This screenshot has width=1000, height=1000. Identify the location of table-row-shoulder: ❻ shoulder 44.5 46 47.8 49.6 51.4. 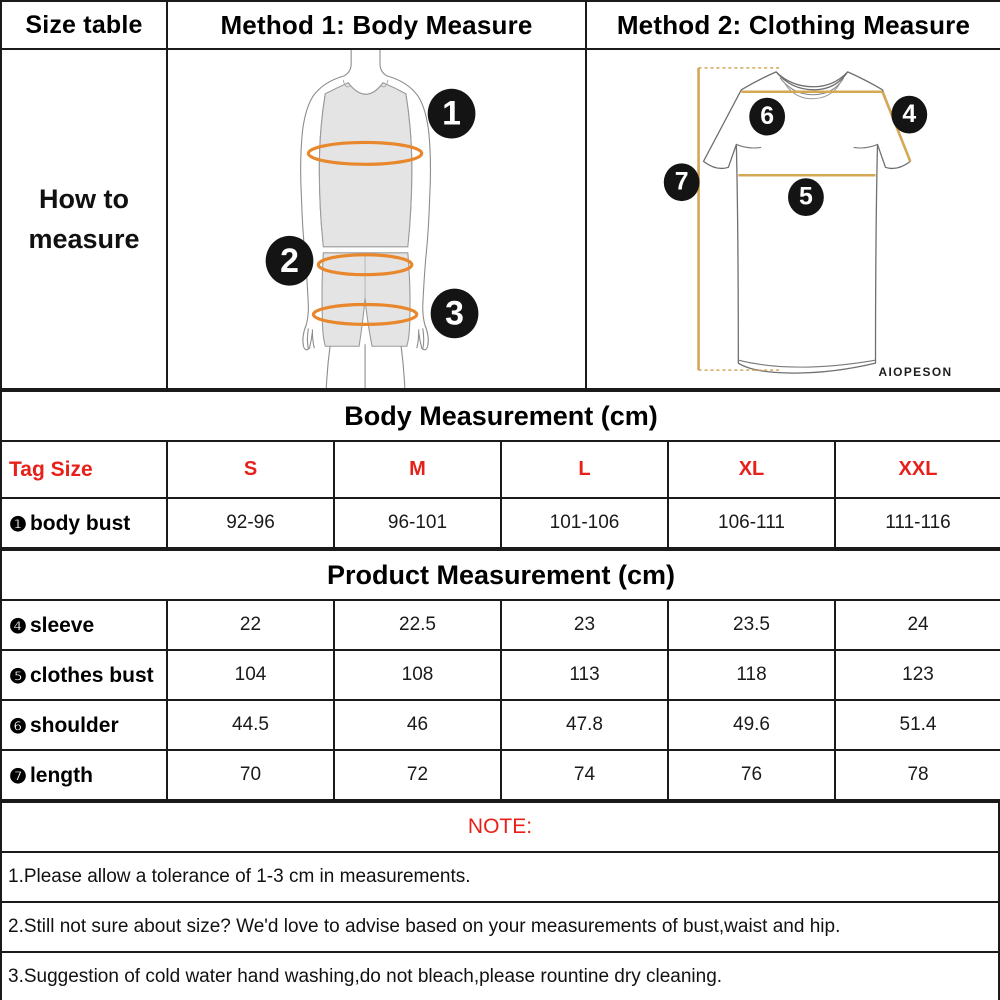
(500, 725).